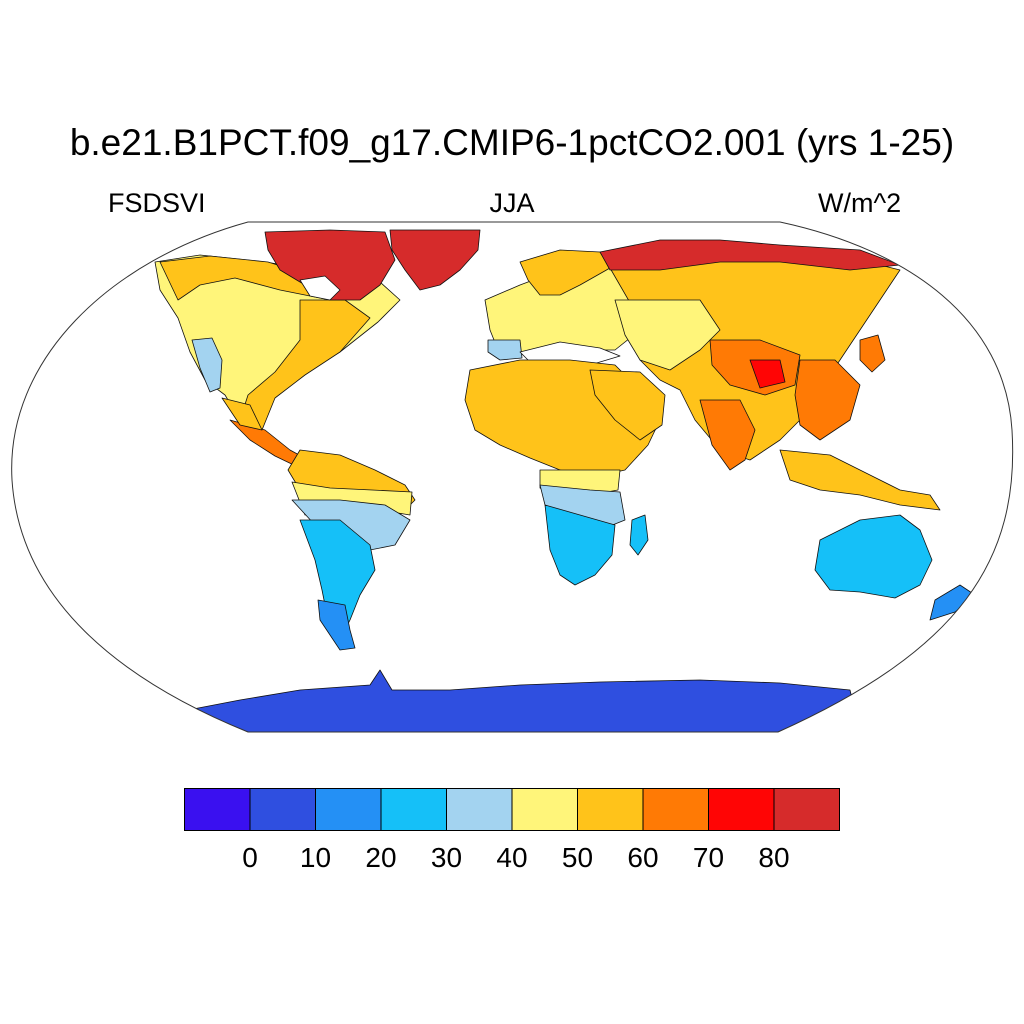  I want to click on tibet-core, so click(767, 374).